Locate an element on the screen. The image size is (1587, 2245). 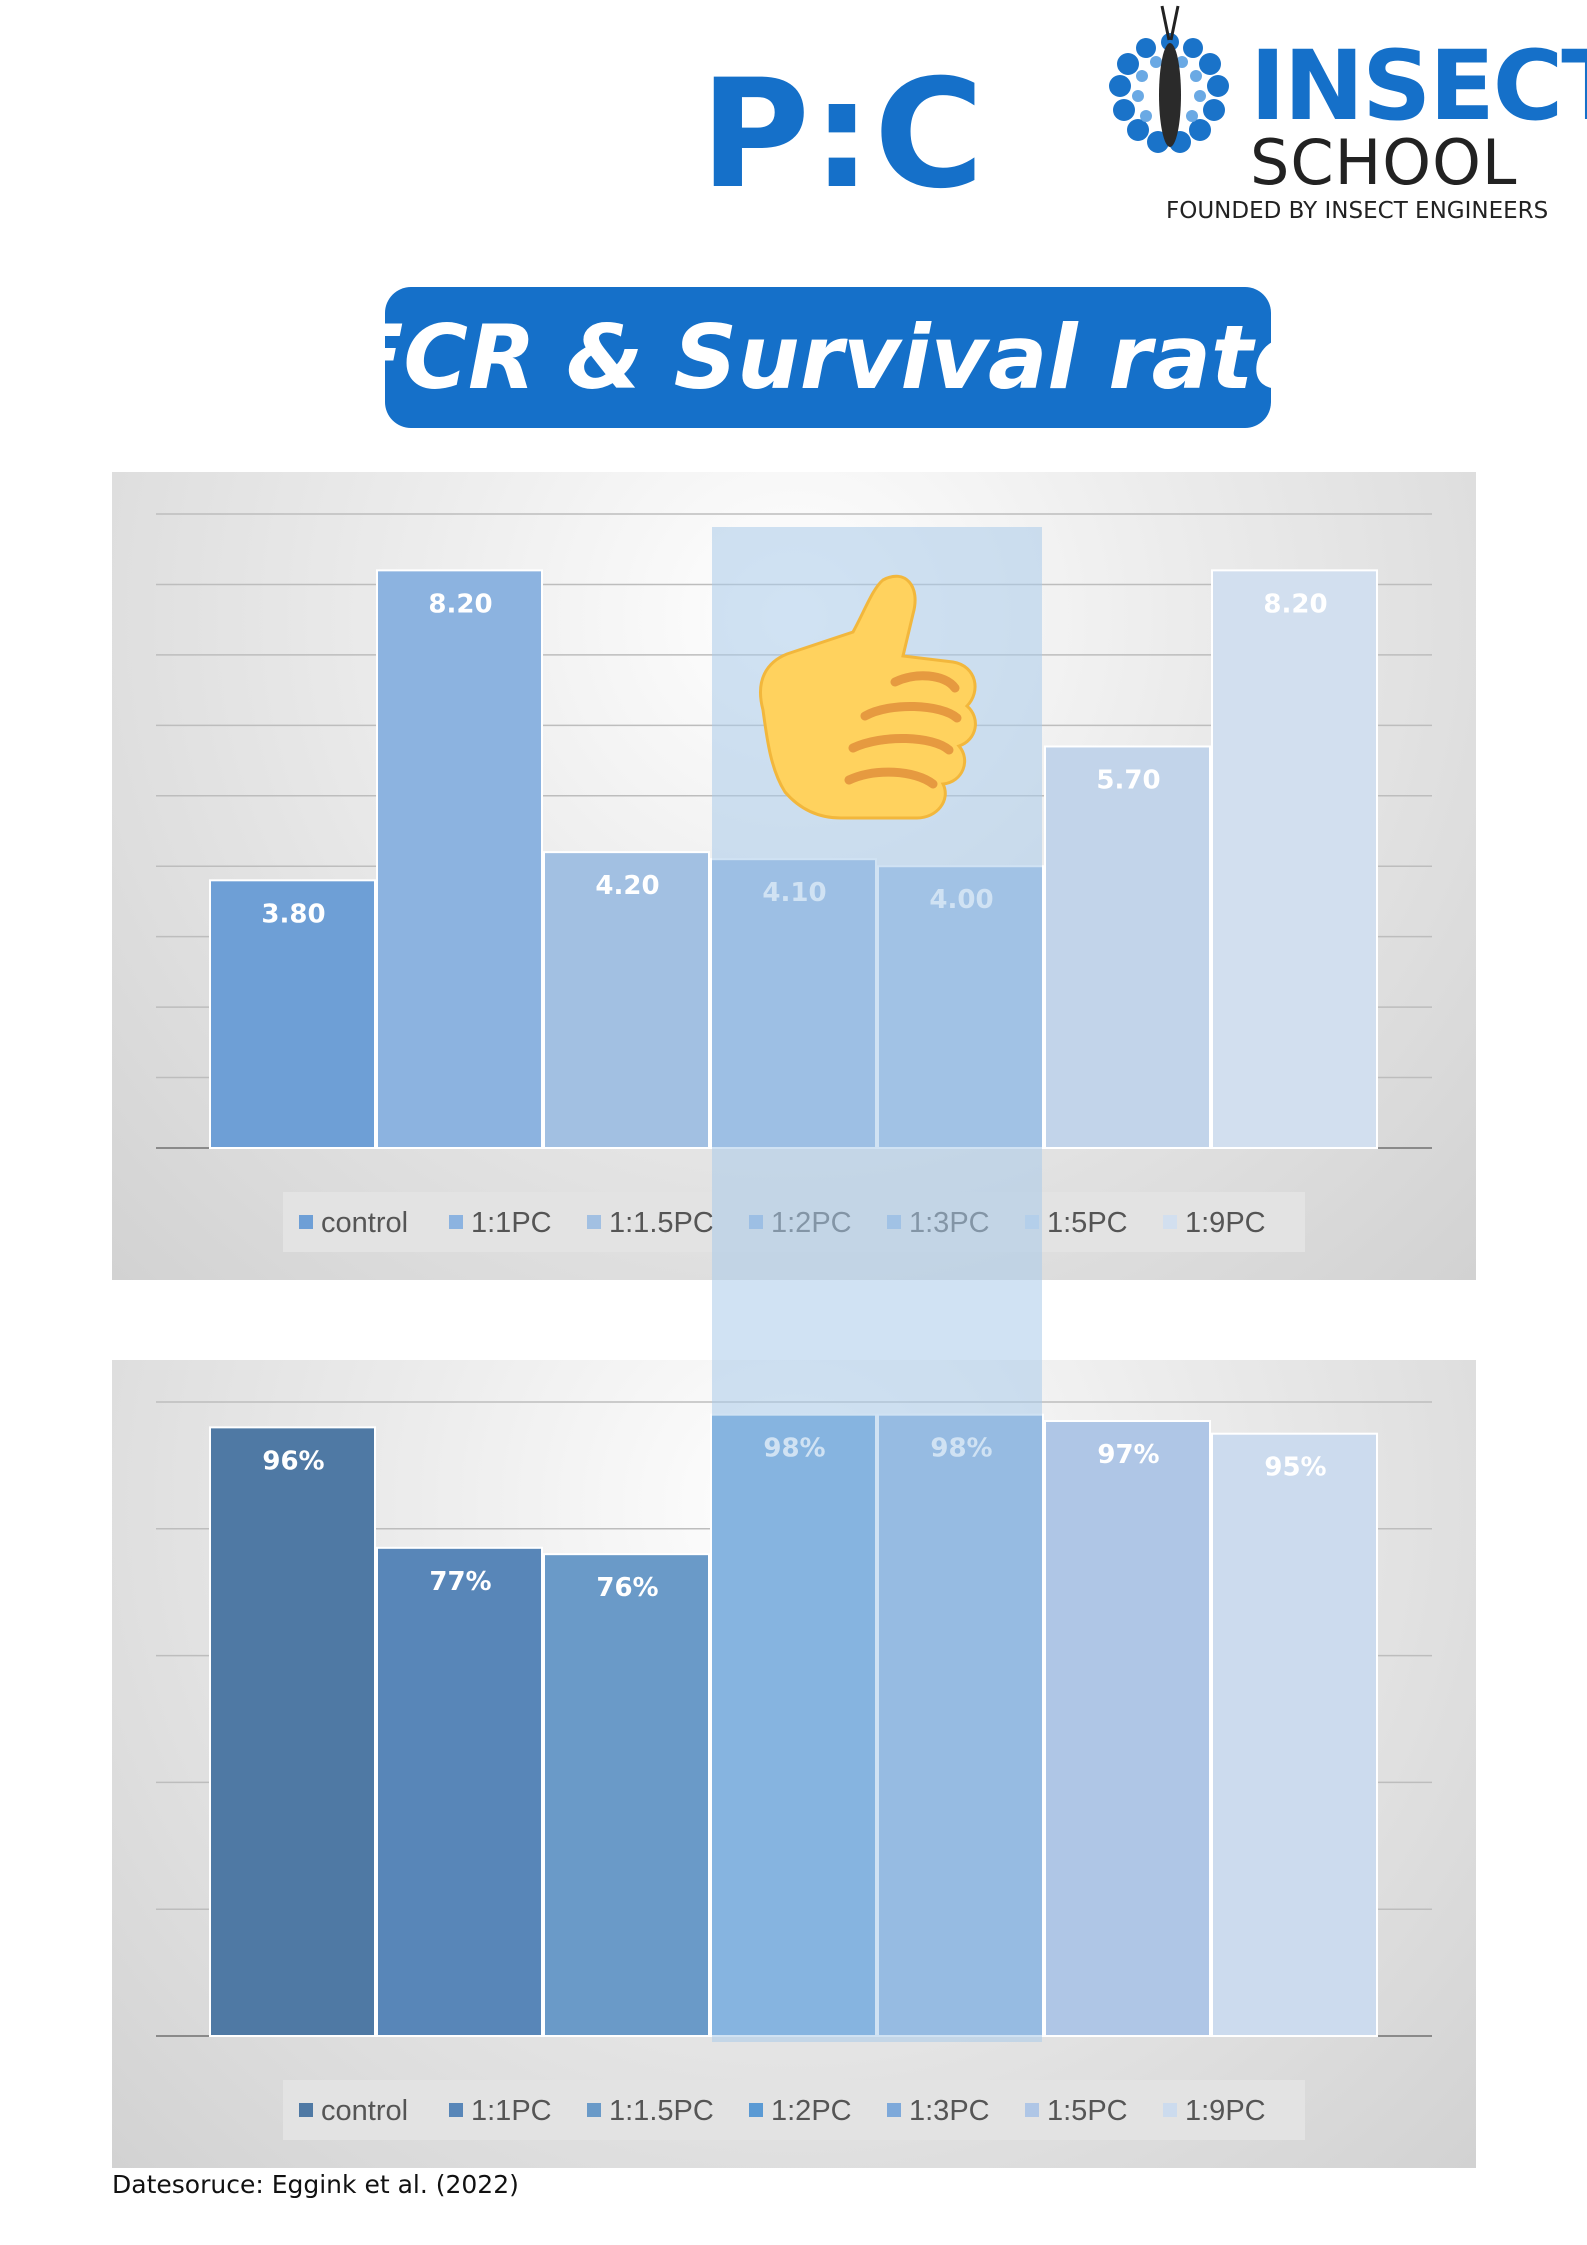
title-banner: FCR & Survival rate is located at coordinates (828, 357).